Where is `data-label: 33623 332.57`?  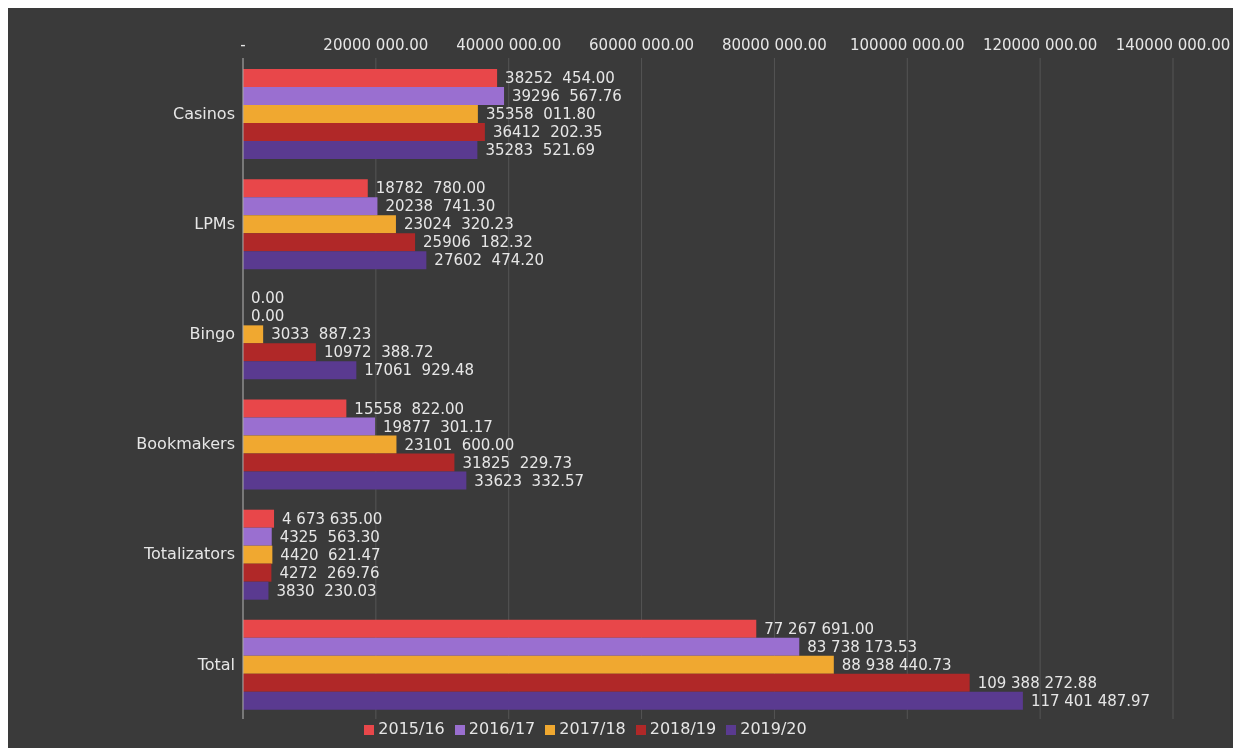 data-label: 33623 332.57 is located at coordinates (529, 480).